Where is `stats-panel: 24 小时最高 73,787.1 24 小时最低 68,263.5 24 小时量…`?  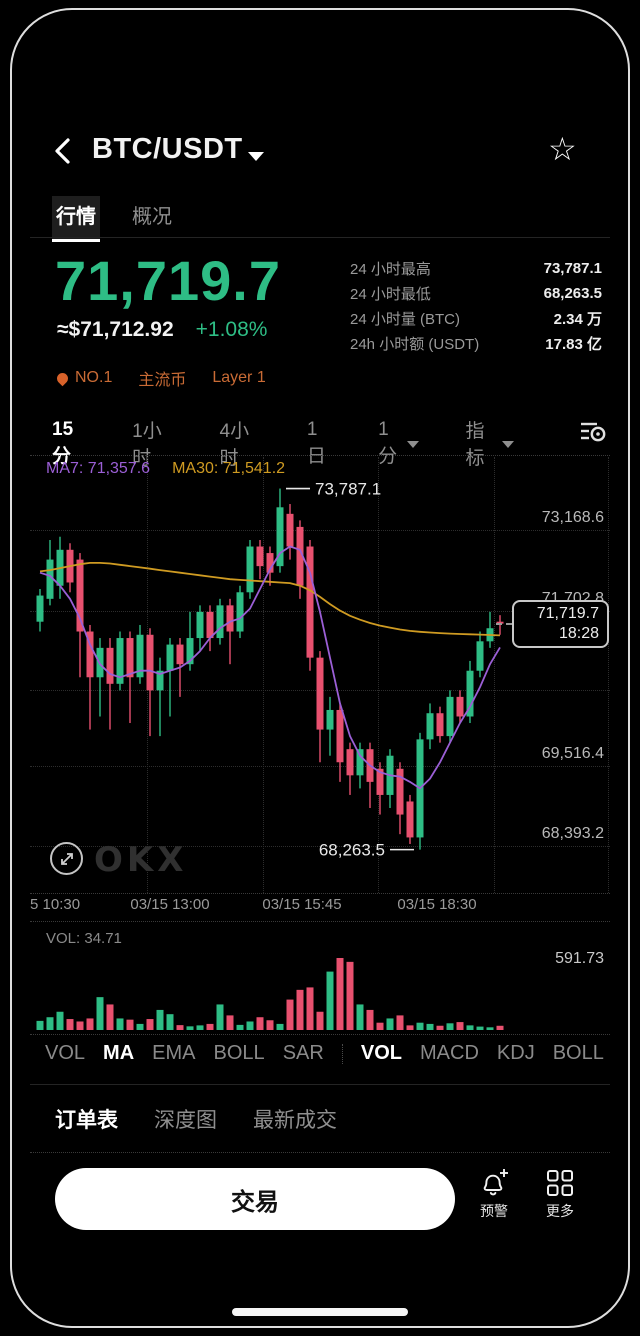 stats-panel: 24 小时最高 73,787.1 24 小时最低 68,263.5 24 小时量… is located at coordinates (476, 306).